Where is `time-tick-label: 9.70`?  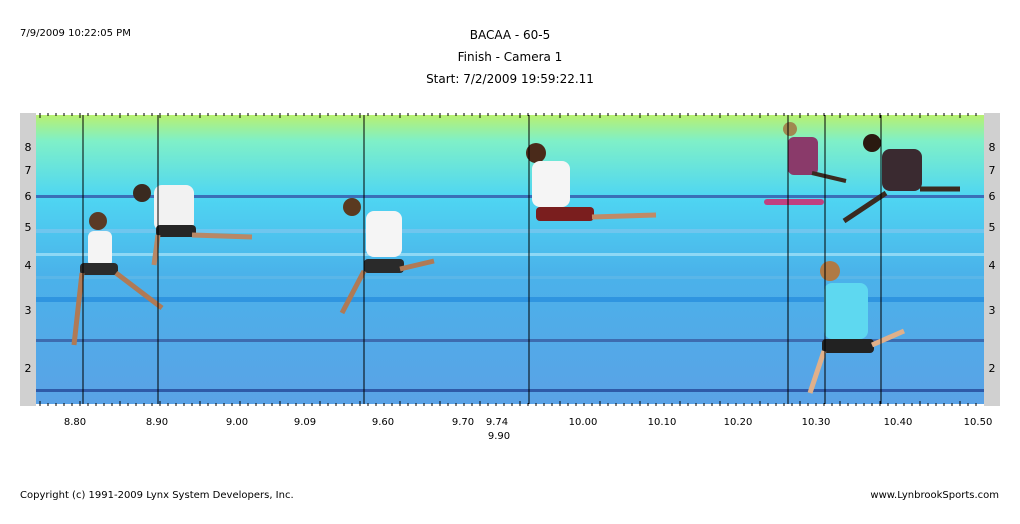
time-tick-label: 9.70 is located at coordinates (463, 422).